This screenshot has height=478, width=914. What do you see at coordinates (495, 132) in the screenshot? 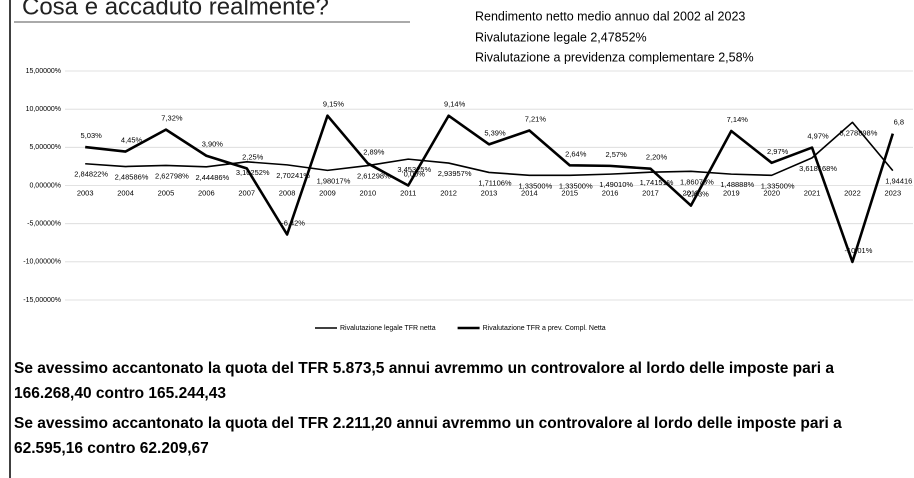
I see `data-label: 5,39%` at bounding box center [495, 132].